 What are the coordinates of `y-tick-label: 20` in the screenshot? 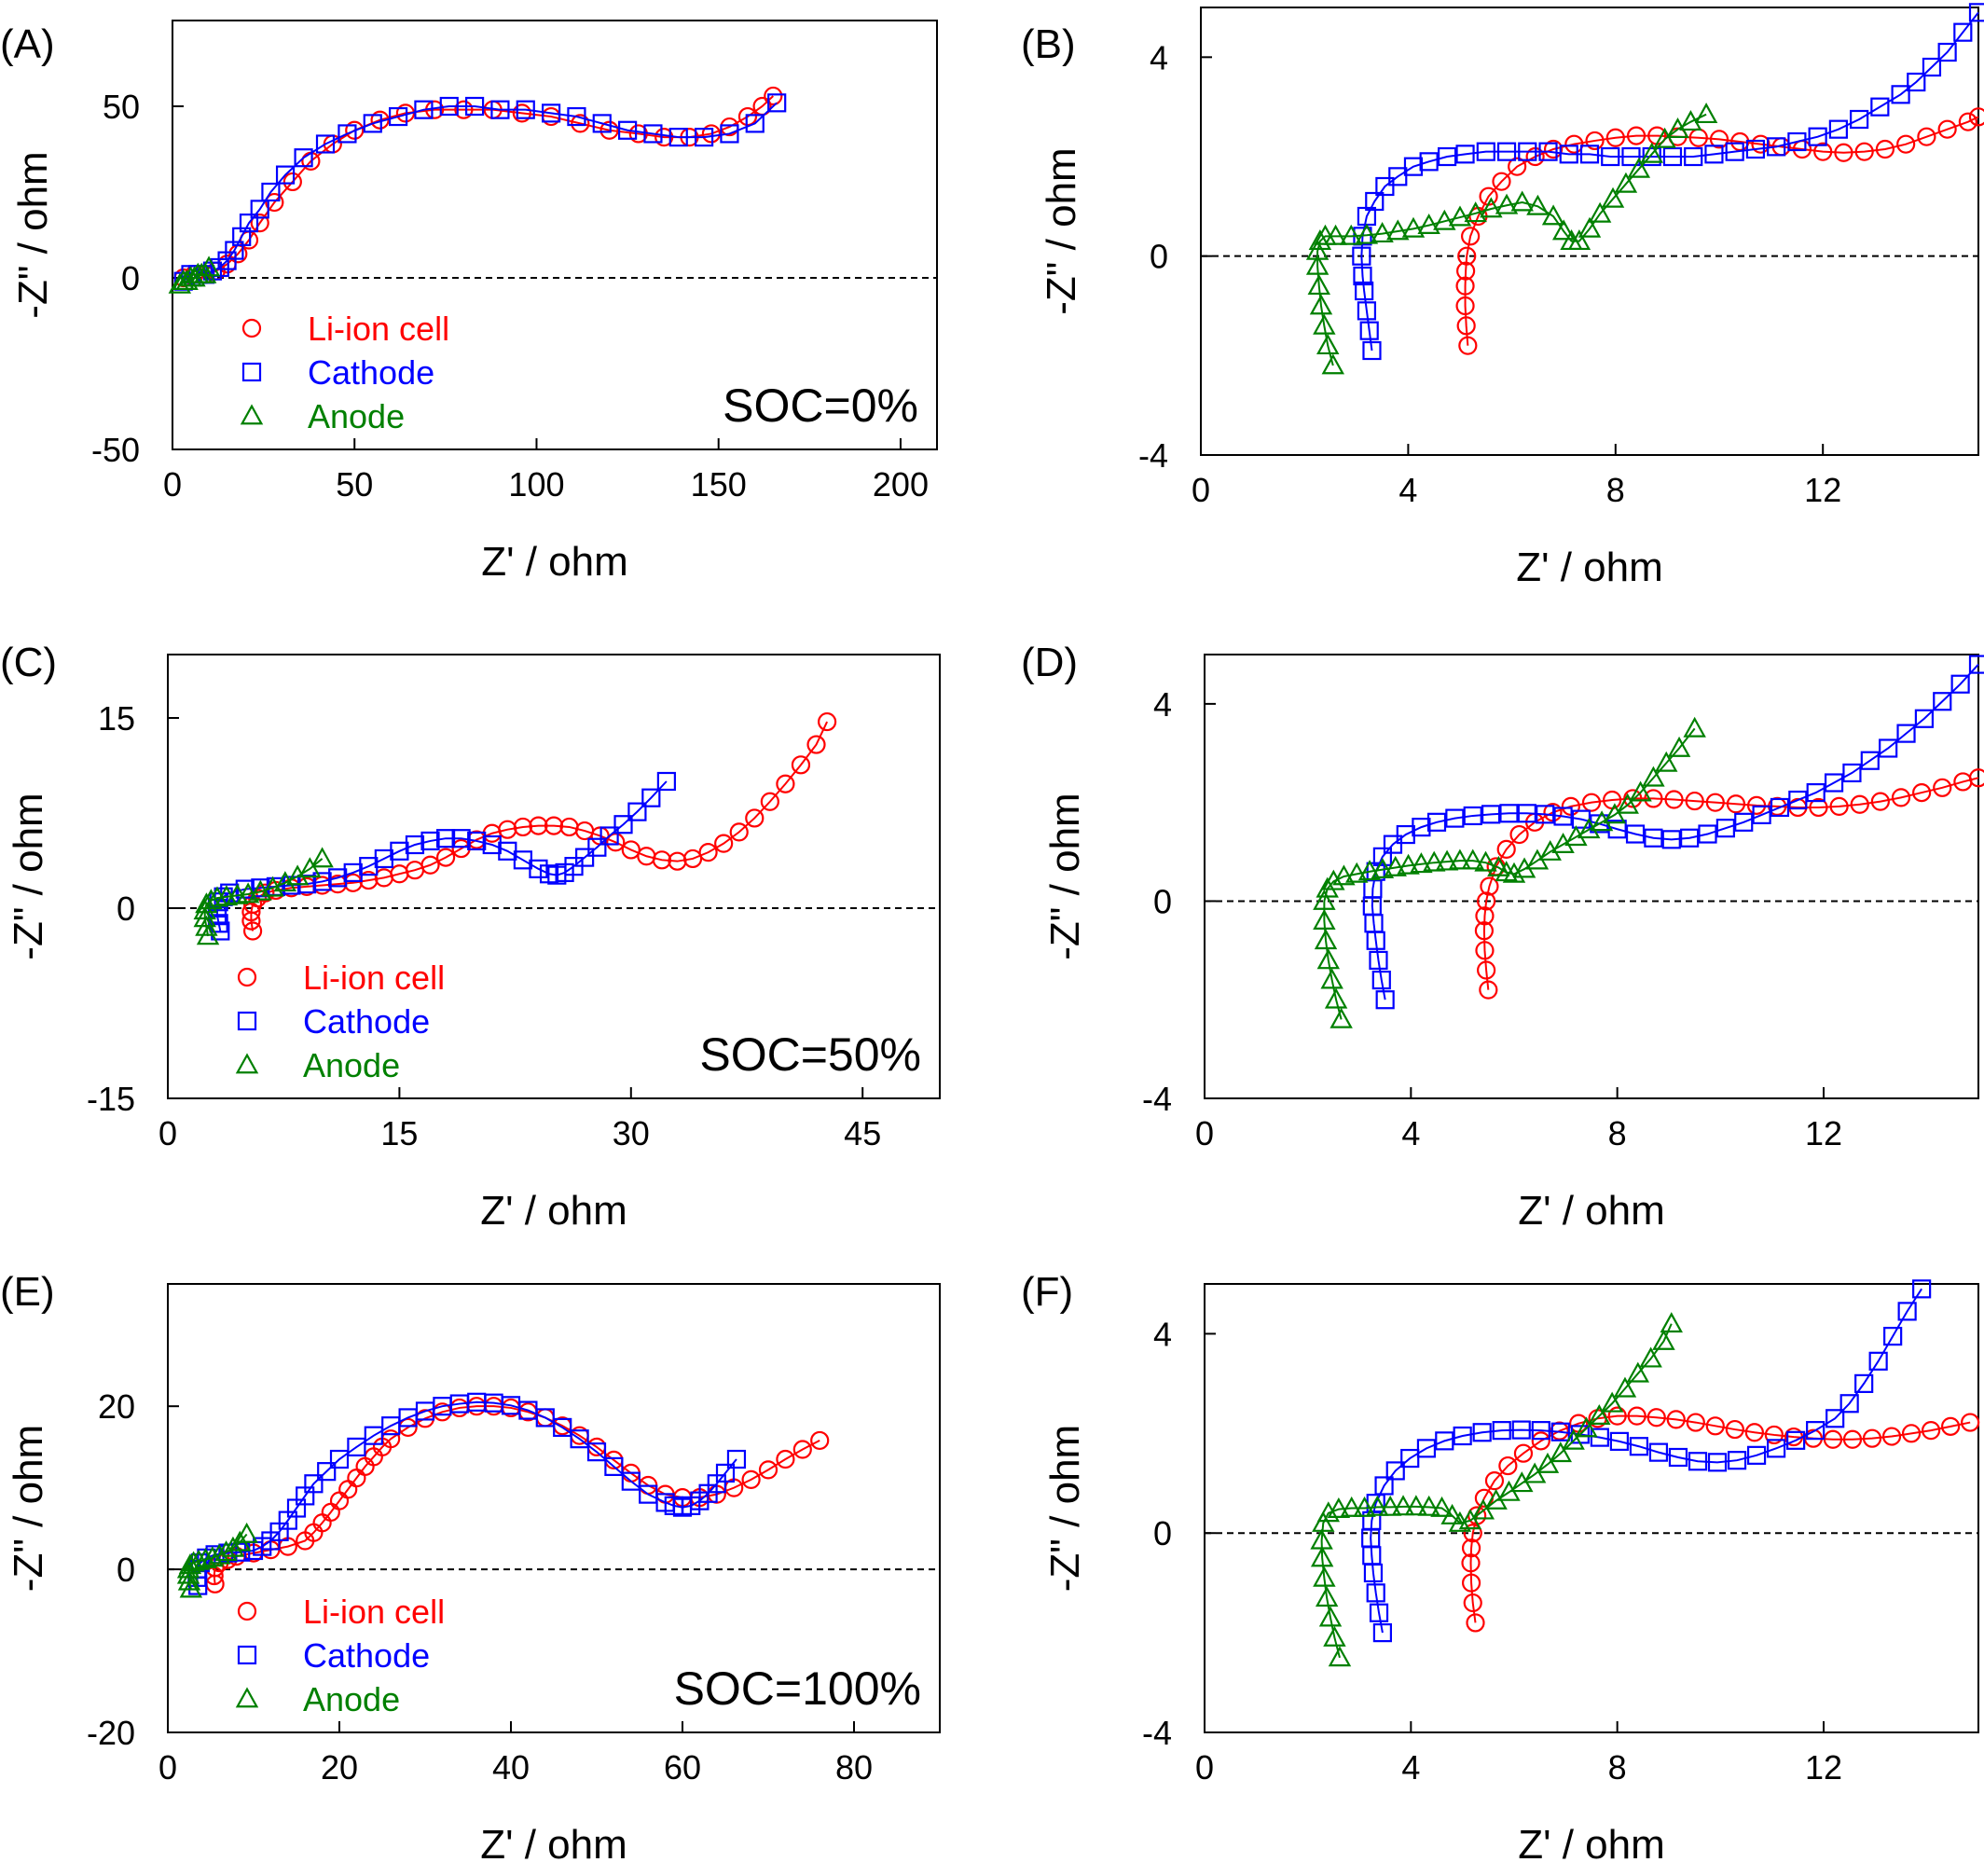 It's located at (116, 1406).